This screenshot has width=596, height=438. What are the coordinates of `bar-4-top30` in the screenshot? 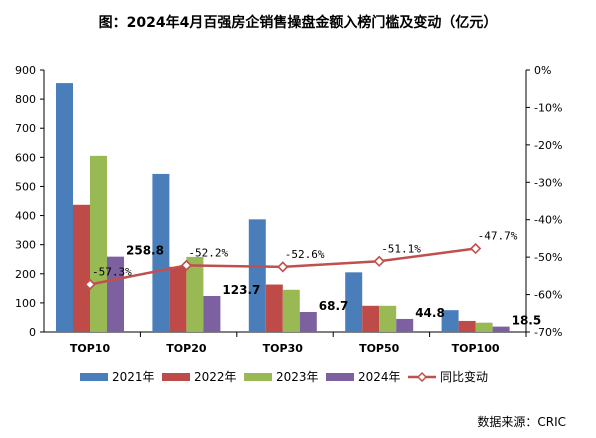 It's located at (308, 322).